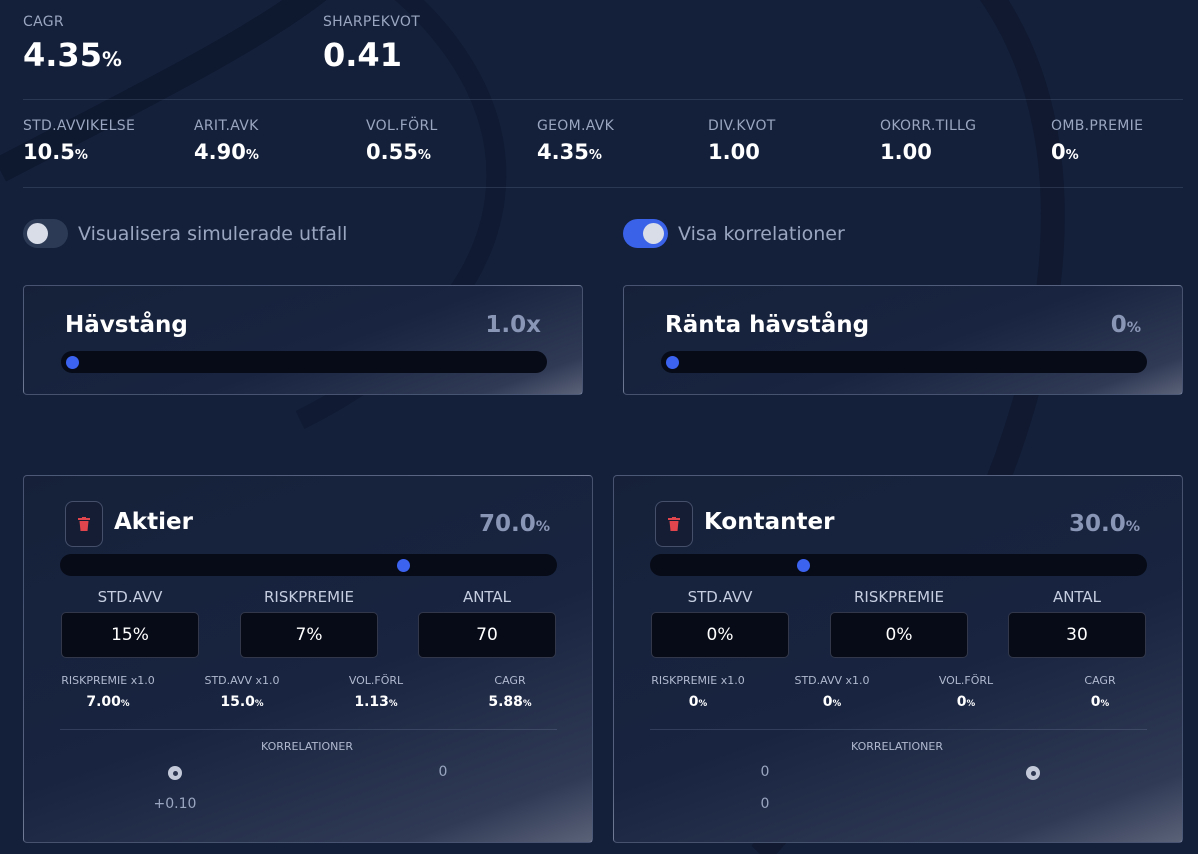  What do you see at coordinates (928, 141) in the screenshot?
I see `stat-okorr: OKORR.TILLG 1.00` at bounding box center [928, 141].